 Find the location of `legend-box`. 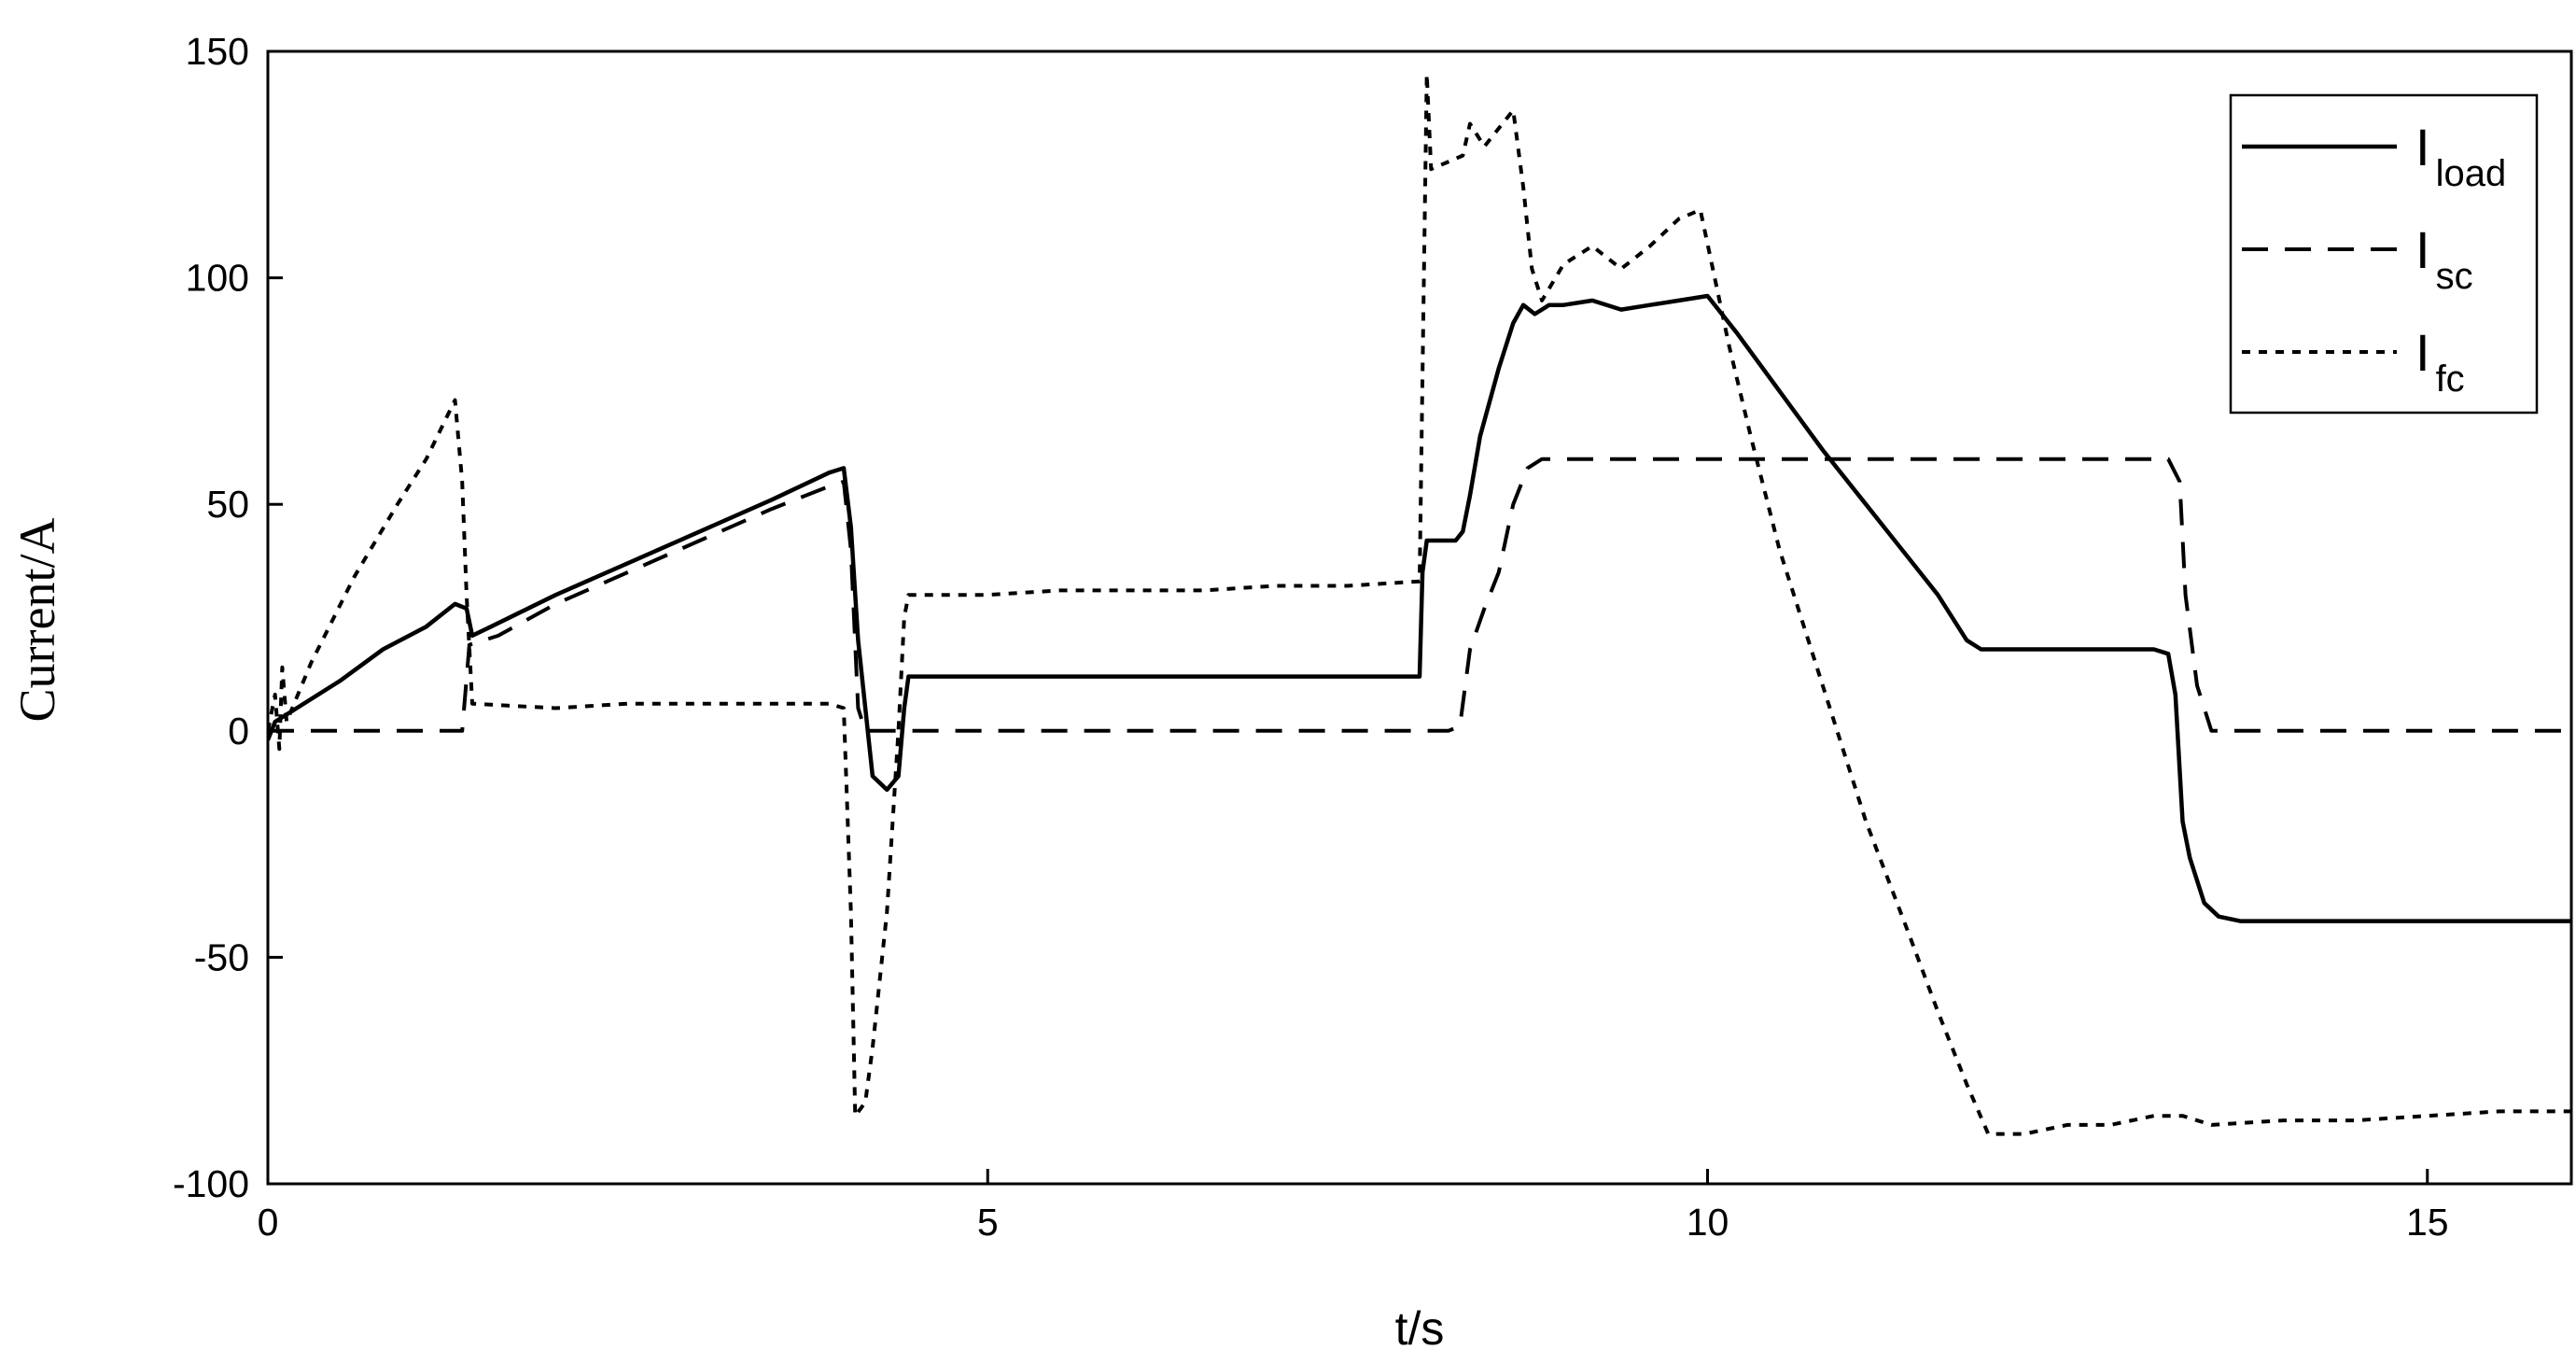

legend-box is located at coordinates (2384, 254).